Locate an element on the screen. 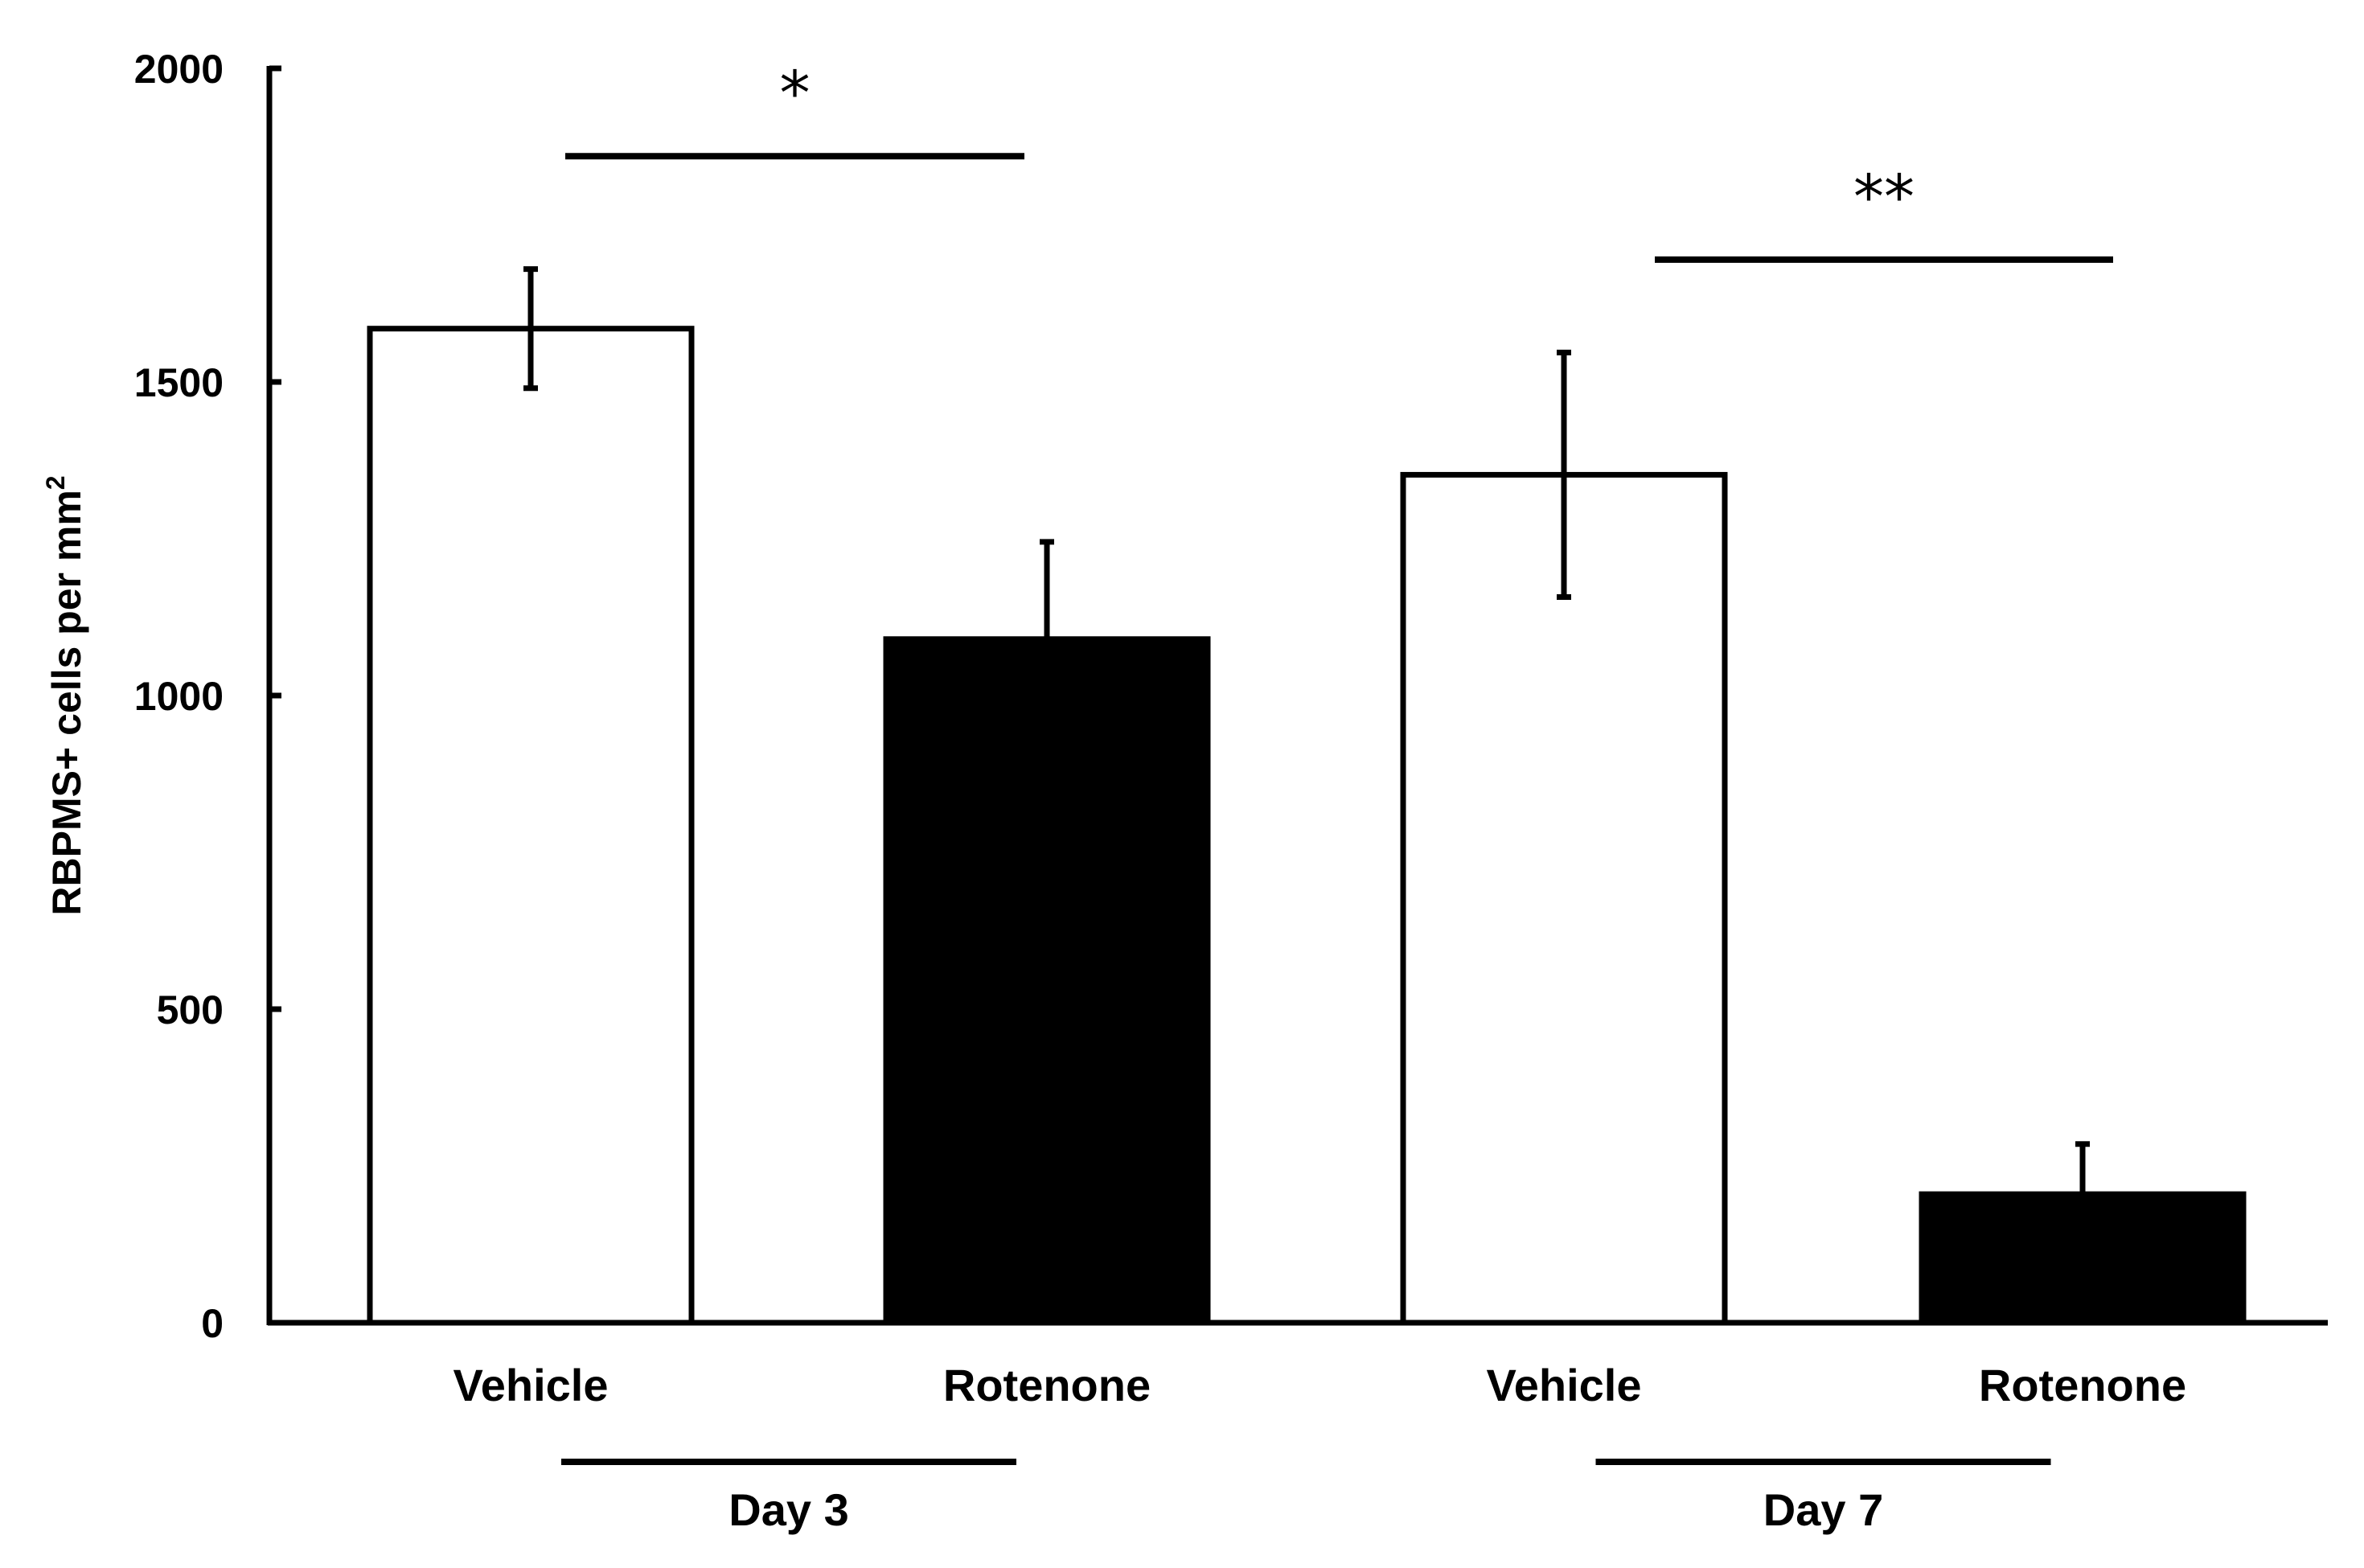  y-tick-label: 1500 is located at coordinates (179, 382).